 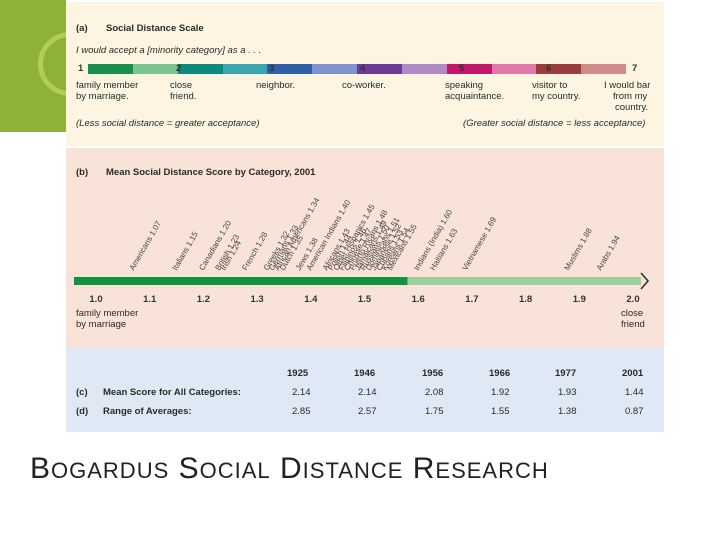 What do you see at coordinates (146, 245) in the screenshot?
I see `point-label: Americans 1.07` at bounding box center [146, 245].